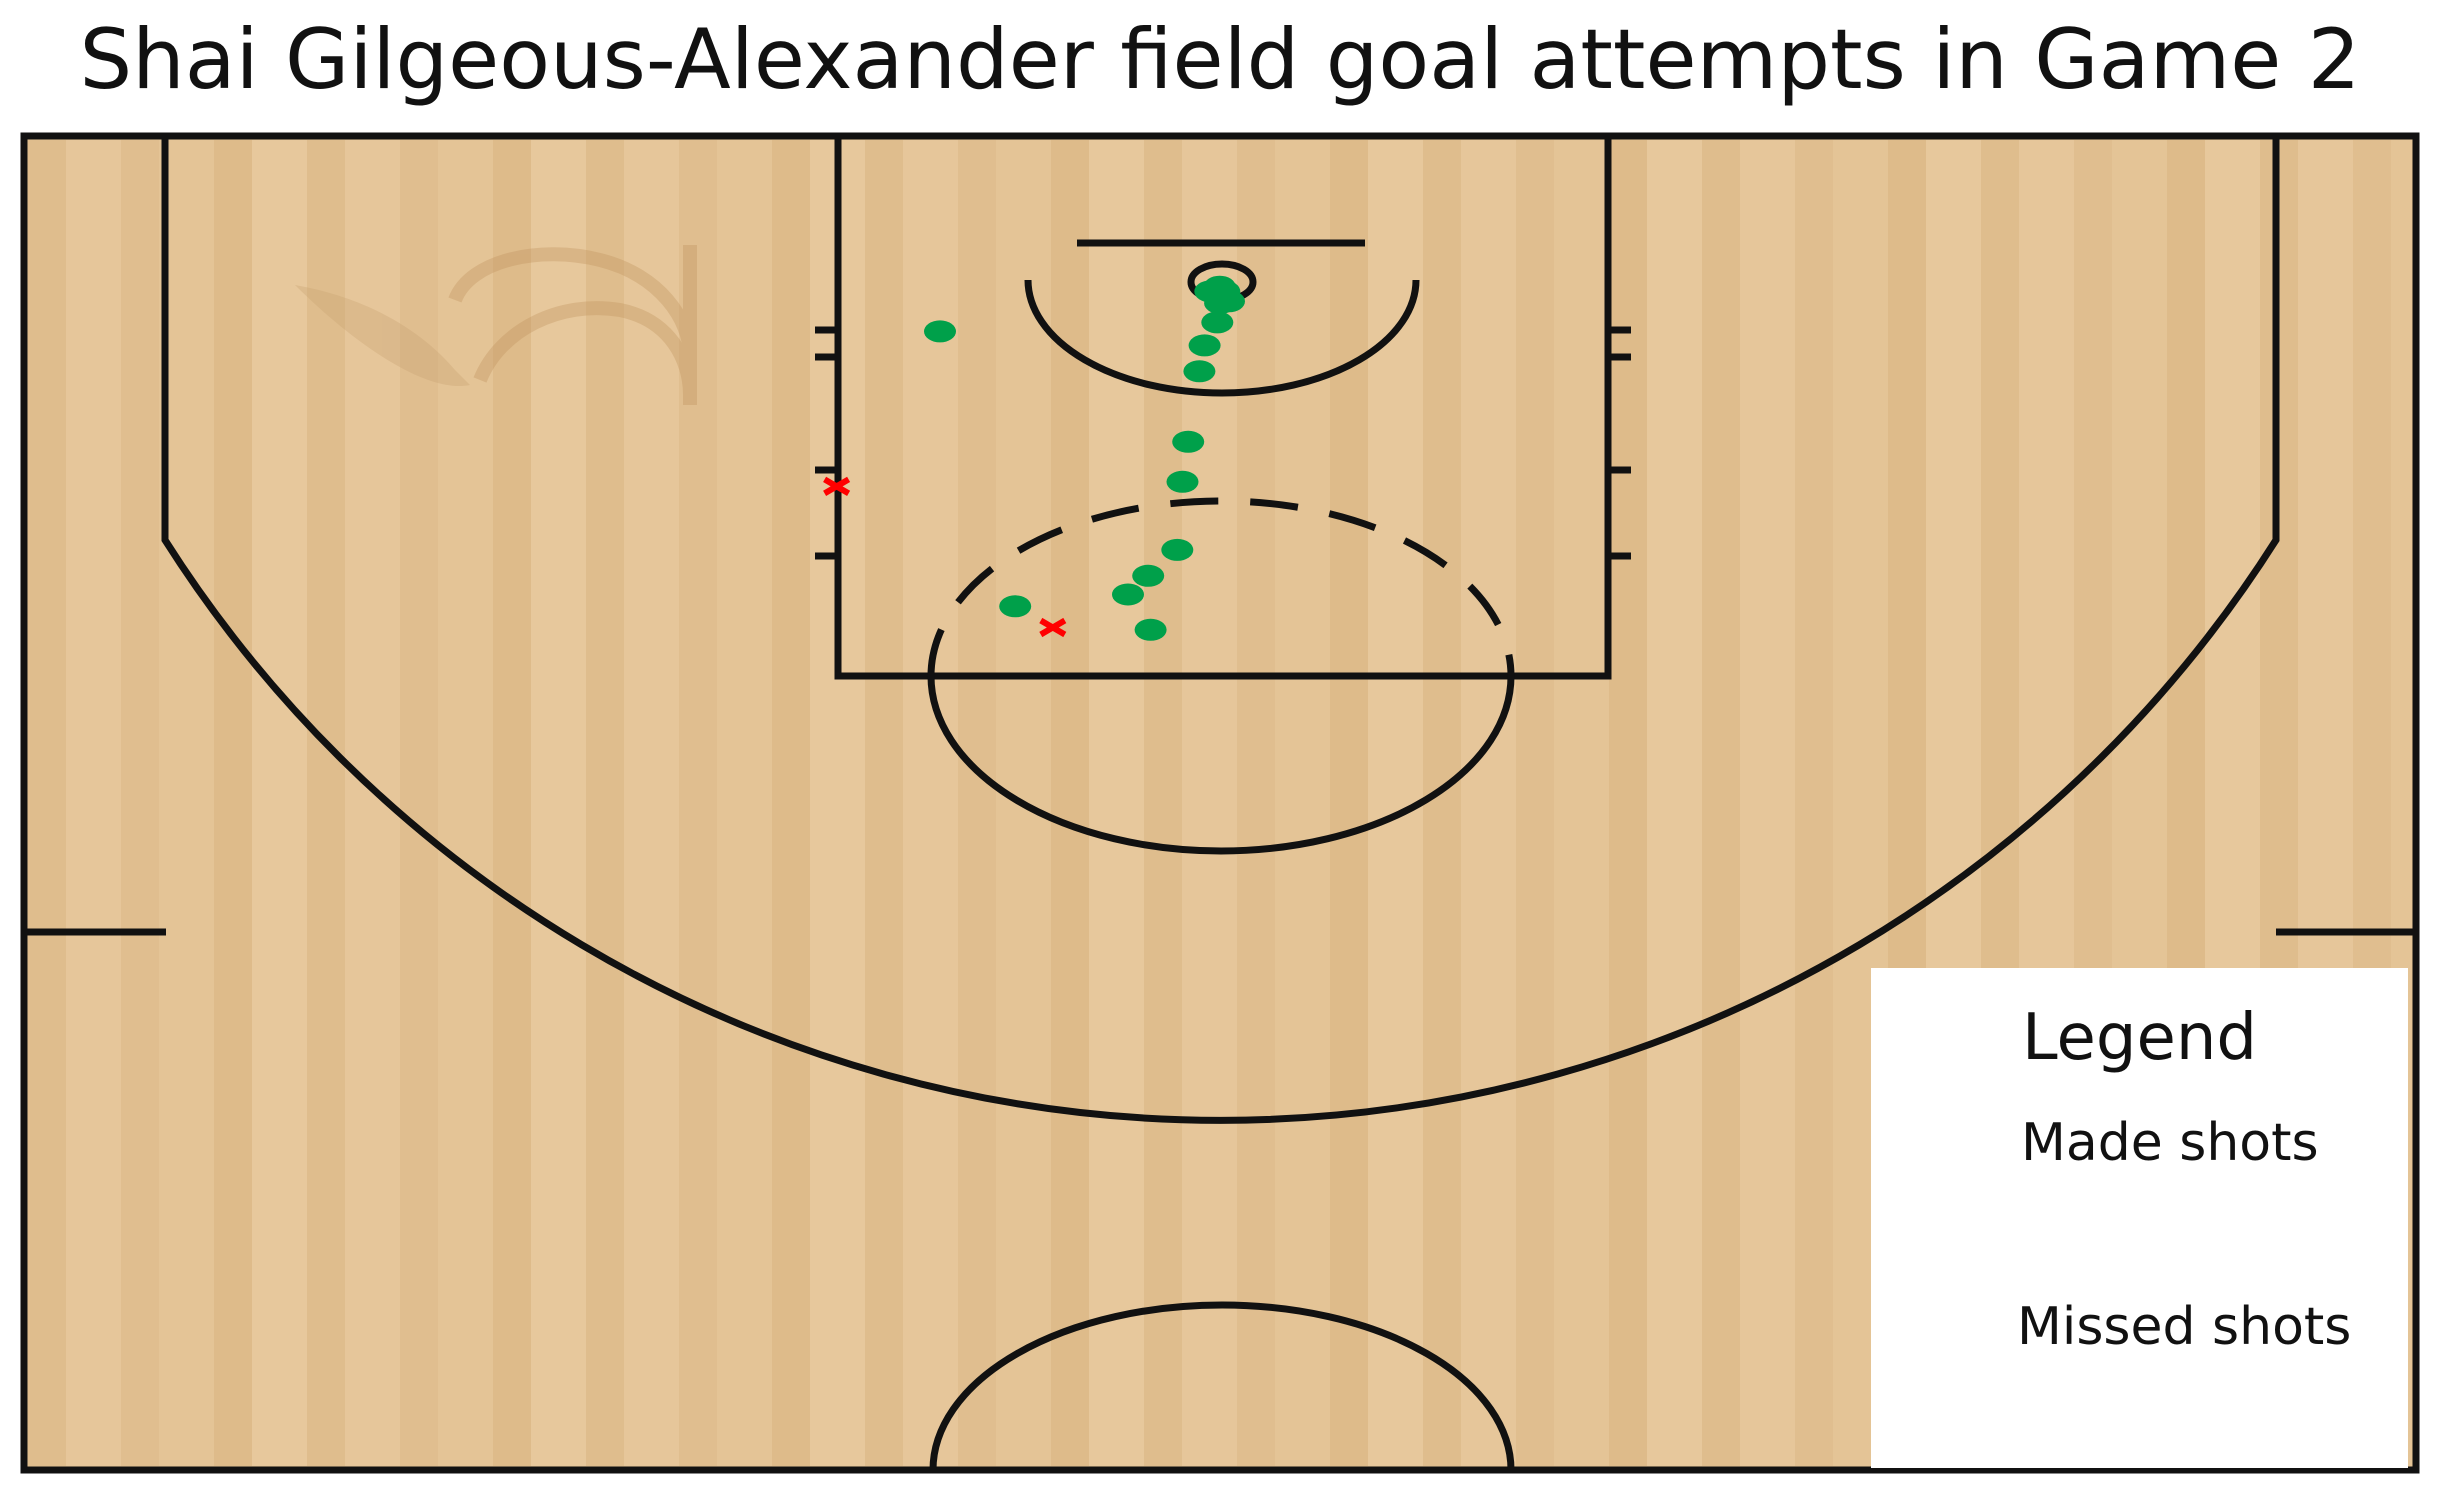 The height and width of the screenshot is (1512, 2440). I want to click on legend-label-missed: Missed shots, so click(2184, 1327).